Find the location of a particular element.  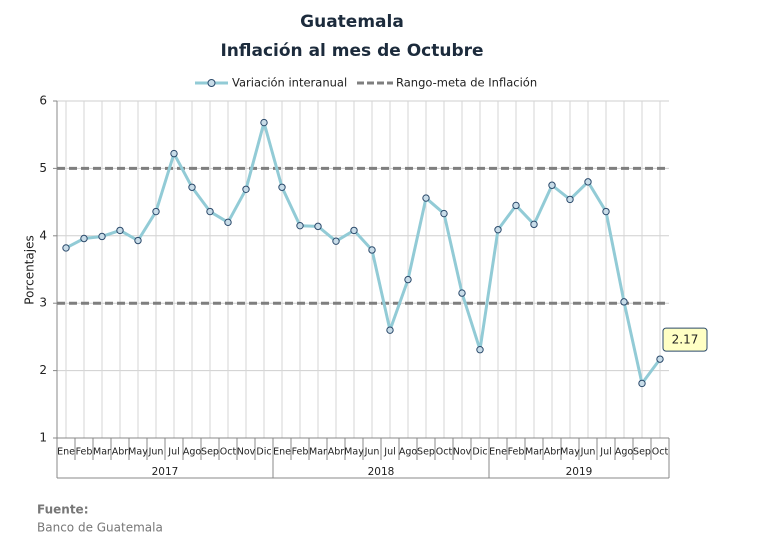

callout-box is located at coordinates (685, 339).